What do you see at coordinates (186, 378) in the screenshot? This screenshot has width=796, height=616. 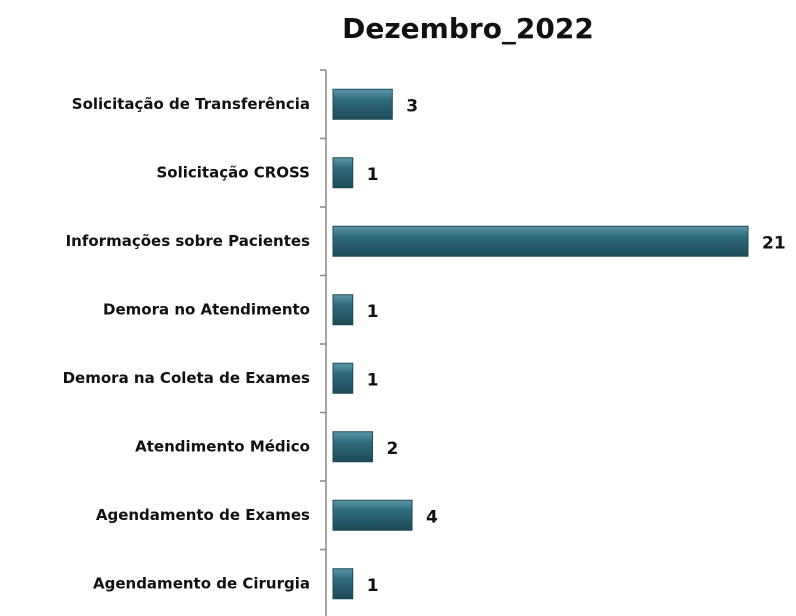 I see `category-label: Demora na Coleta de Exames` at bounding box center [186, 378].